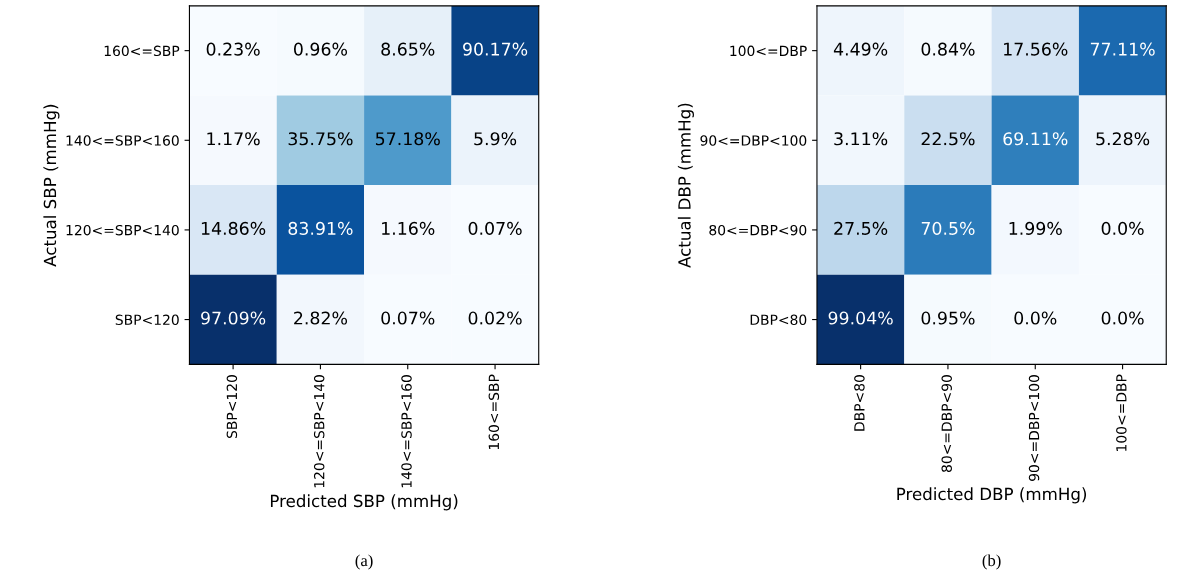 This screenshot has height=583, width=1184. What do you see at coordinates (861, 228) in the screenshot?
I see `data-label: 27.5%` at bounding box center [861, 228].